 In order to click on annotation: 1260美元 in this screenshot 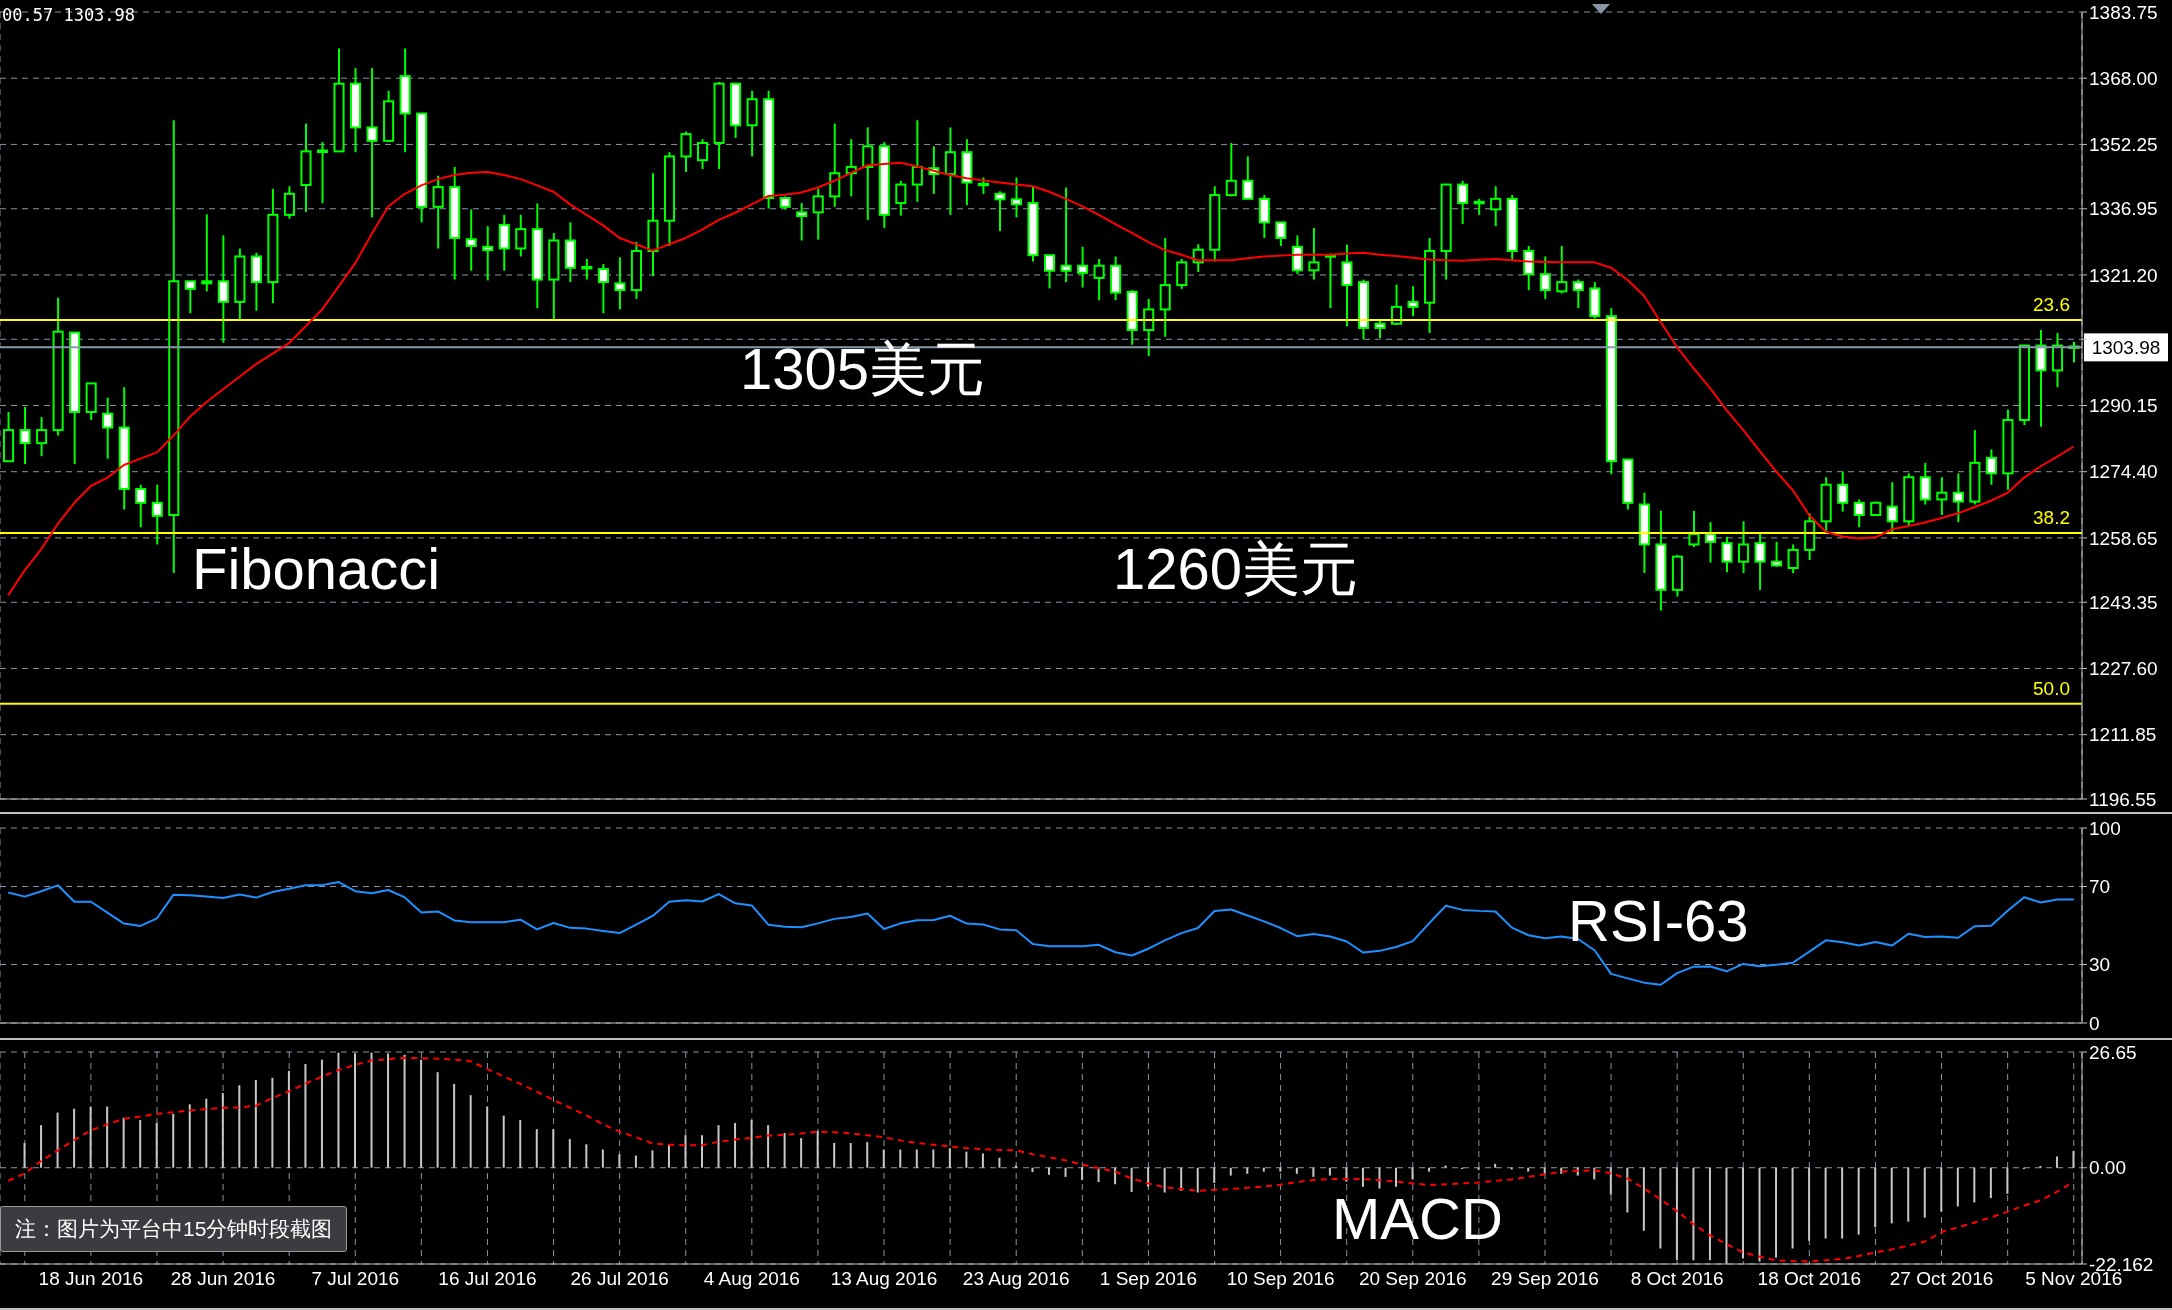, I will do `click(1236, 569)`.